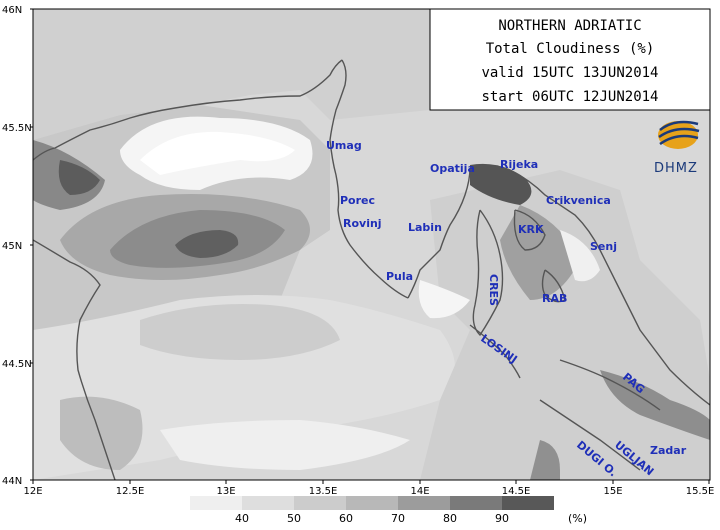 The image size is (720, 530). What do you see at coordinates (362, 223) in the screenshot?
I see `place-rovinj: Rovinj` at bounding box center [362, 223].